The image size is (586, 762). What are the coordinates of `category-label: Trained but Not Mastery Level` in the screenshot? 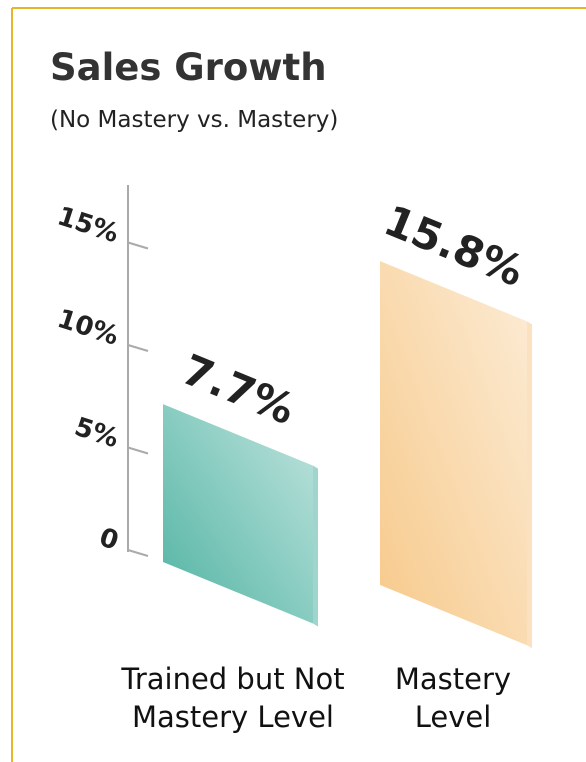 It's located at (233, 698).